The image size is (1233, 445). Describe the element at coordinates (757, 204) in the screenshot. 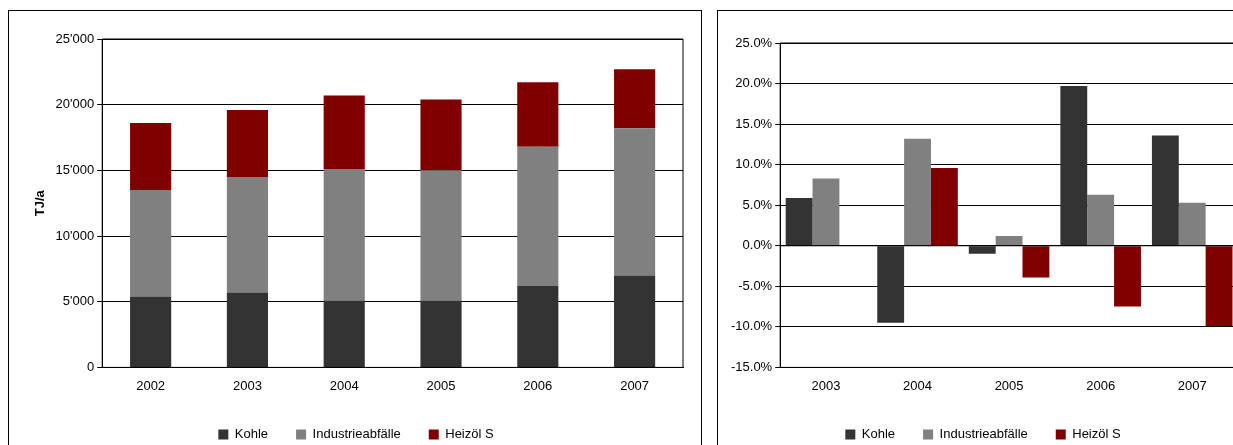

I see `y-tick-label: 5.0%` at that location.